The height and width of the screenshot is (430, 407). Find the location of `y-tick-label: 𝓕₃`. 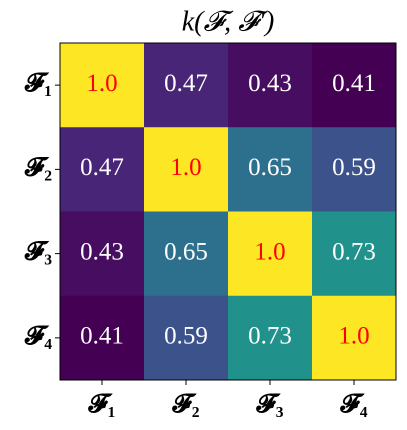

y-tick-label: 𝓕₃ is located at coordinates (38, 251).